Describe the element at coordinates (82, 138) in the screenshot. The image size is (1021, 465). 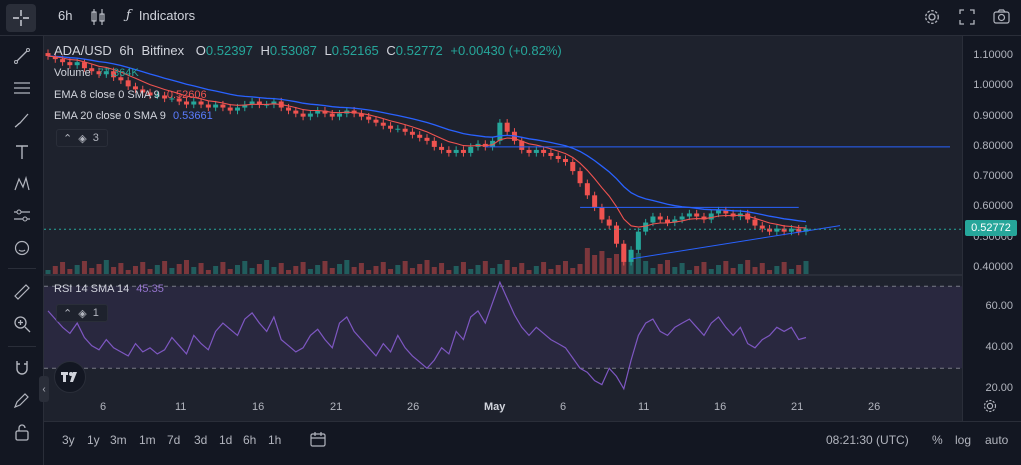
I see `indicators-collapse-pill: ⌃ ◈ 3` at that location.